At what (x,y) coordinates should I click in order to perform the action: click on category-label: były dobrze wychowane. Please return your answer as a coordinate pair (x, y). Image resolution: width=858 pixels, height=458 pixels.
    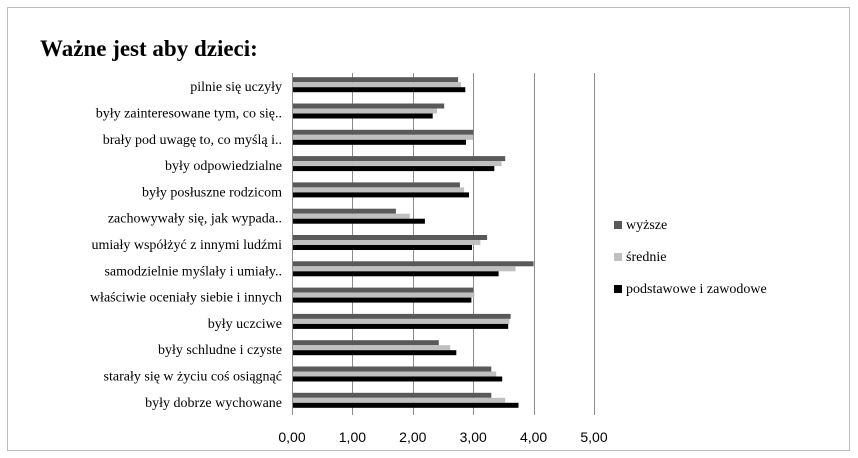
    Looking at the image, I should click on (213, 403).